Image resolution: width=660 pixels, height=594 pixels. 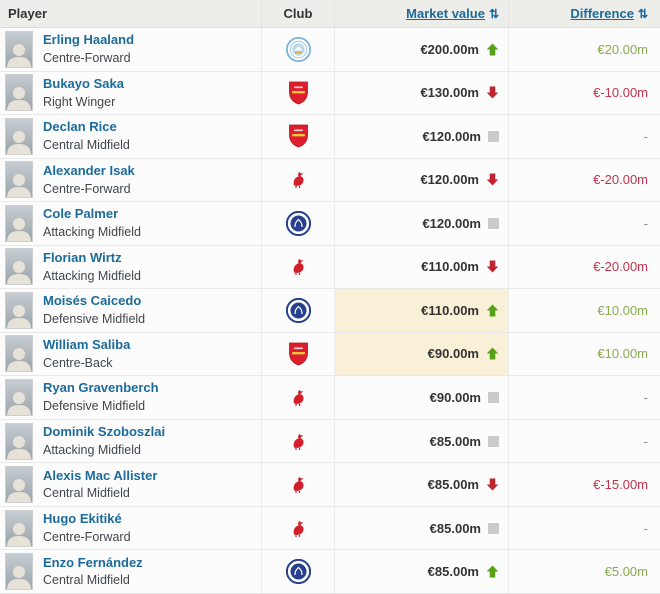 What do you see at coordinates (80, 127) in the screenshot?
I see `player-name-link: Declan Rice` at bounding box center [80, 127].